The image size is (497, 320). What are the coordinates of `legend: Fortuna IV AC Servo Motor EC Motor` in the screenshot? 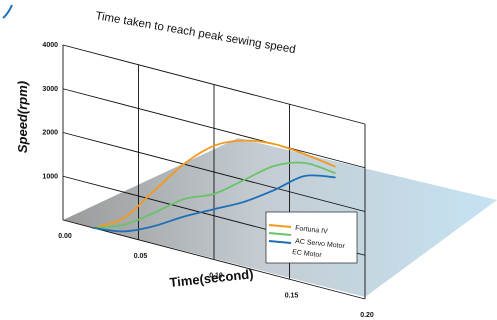 It's located at (311, 237).